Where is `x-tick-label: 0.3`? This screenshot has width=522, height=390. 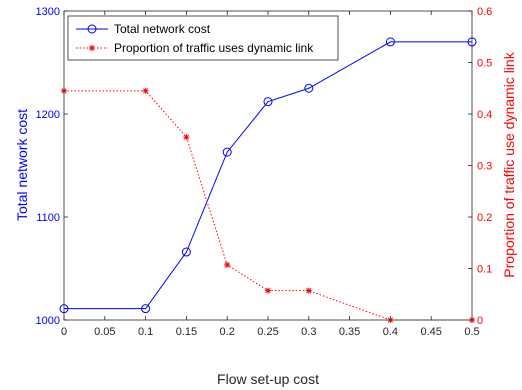 x-tick-label: 0.3 is located at coordinates (308, 332).